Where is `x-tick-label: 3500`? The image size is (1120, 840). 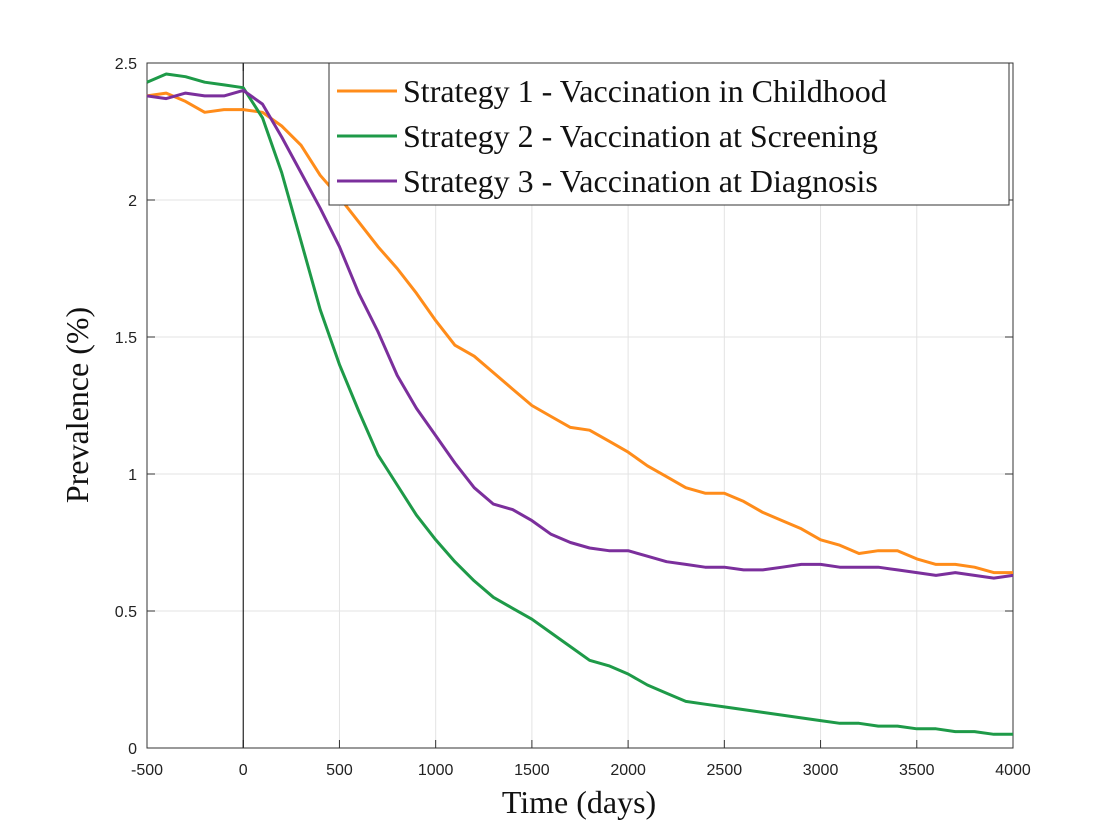 x-tick-label: 3500 is located at coordinates (917, 770).